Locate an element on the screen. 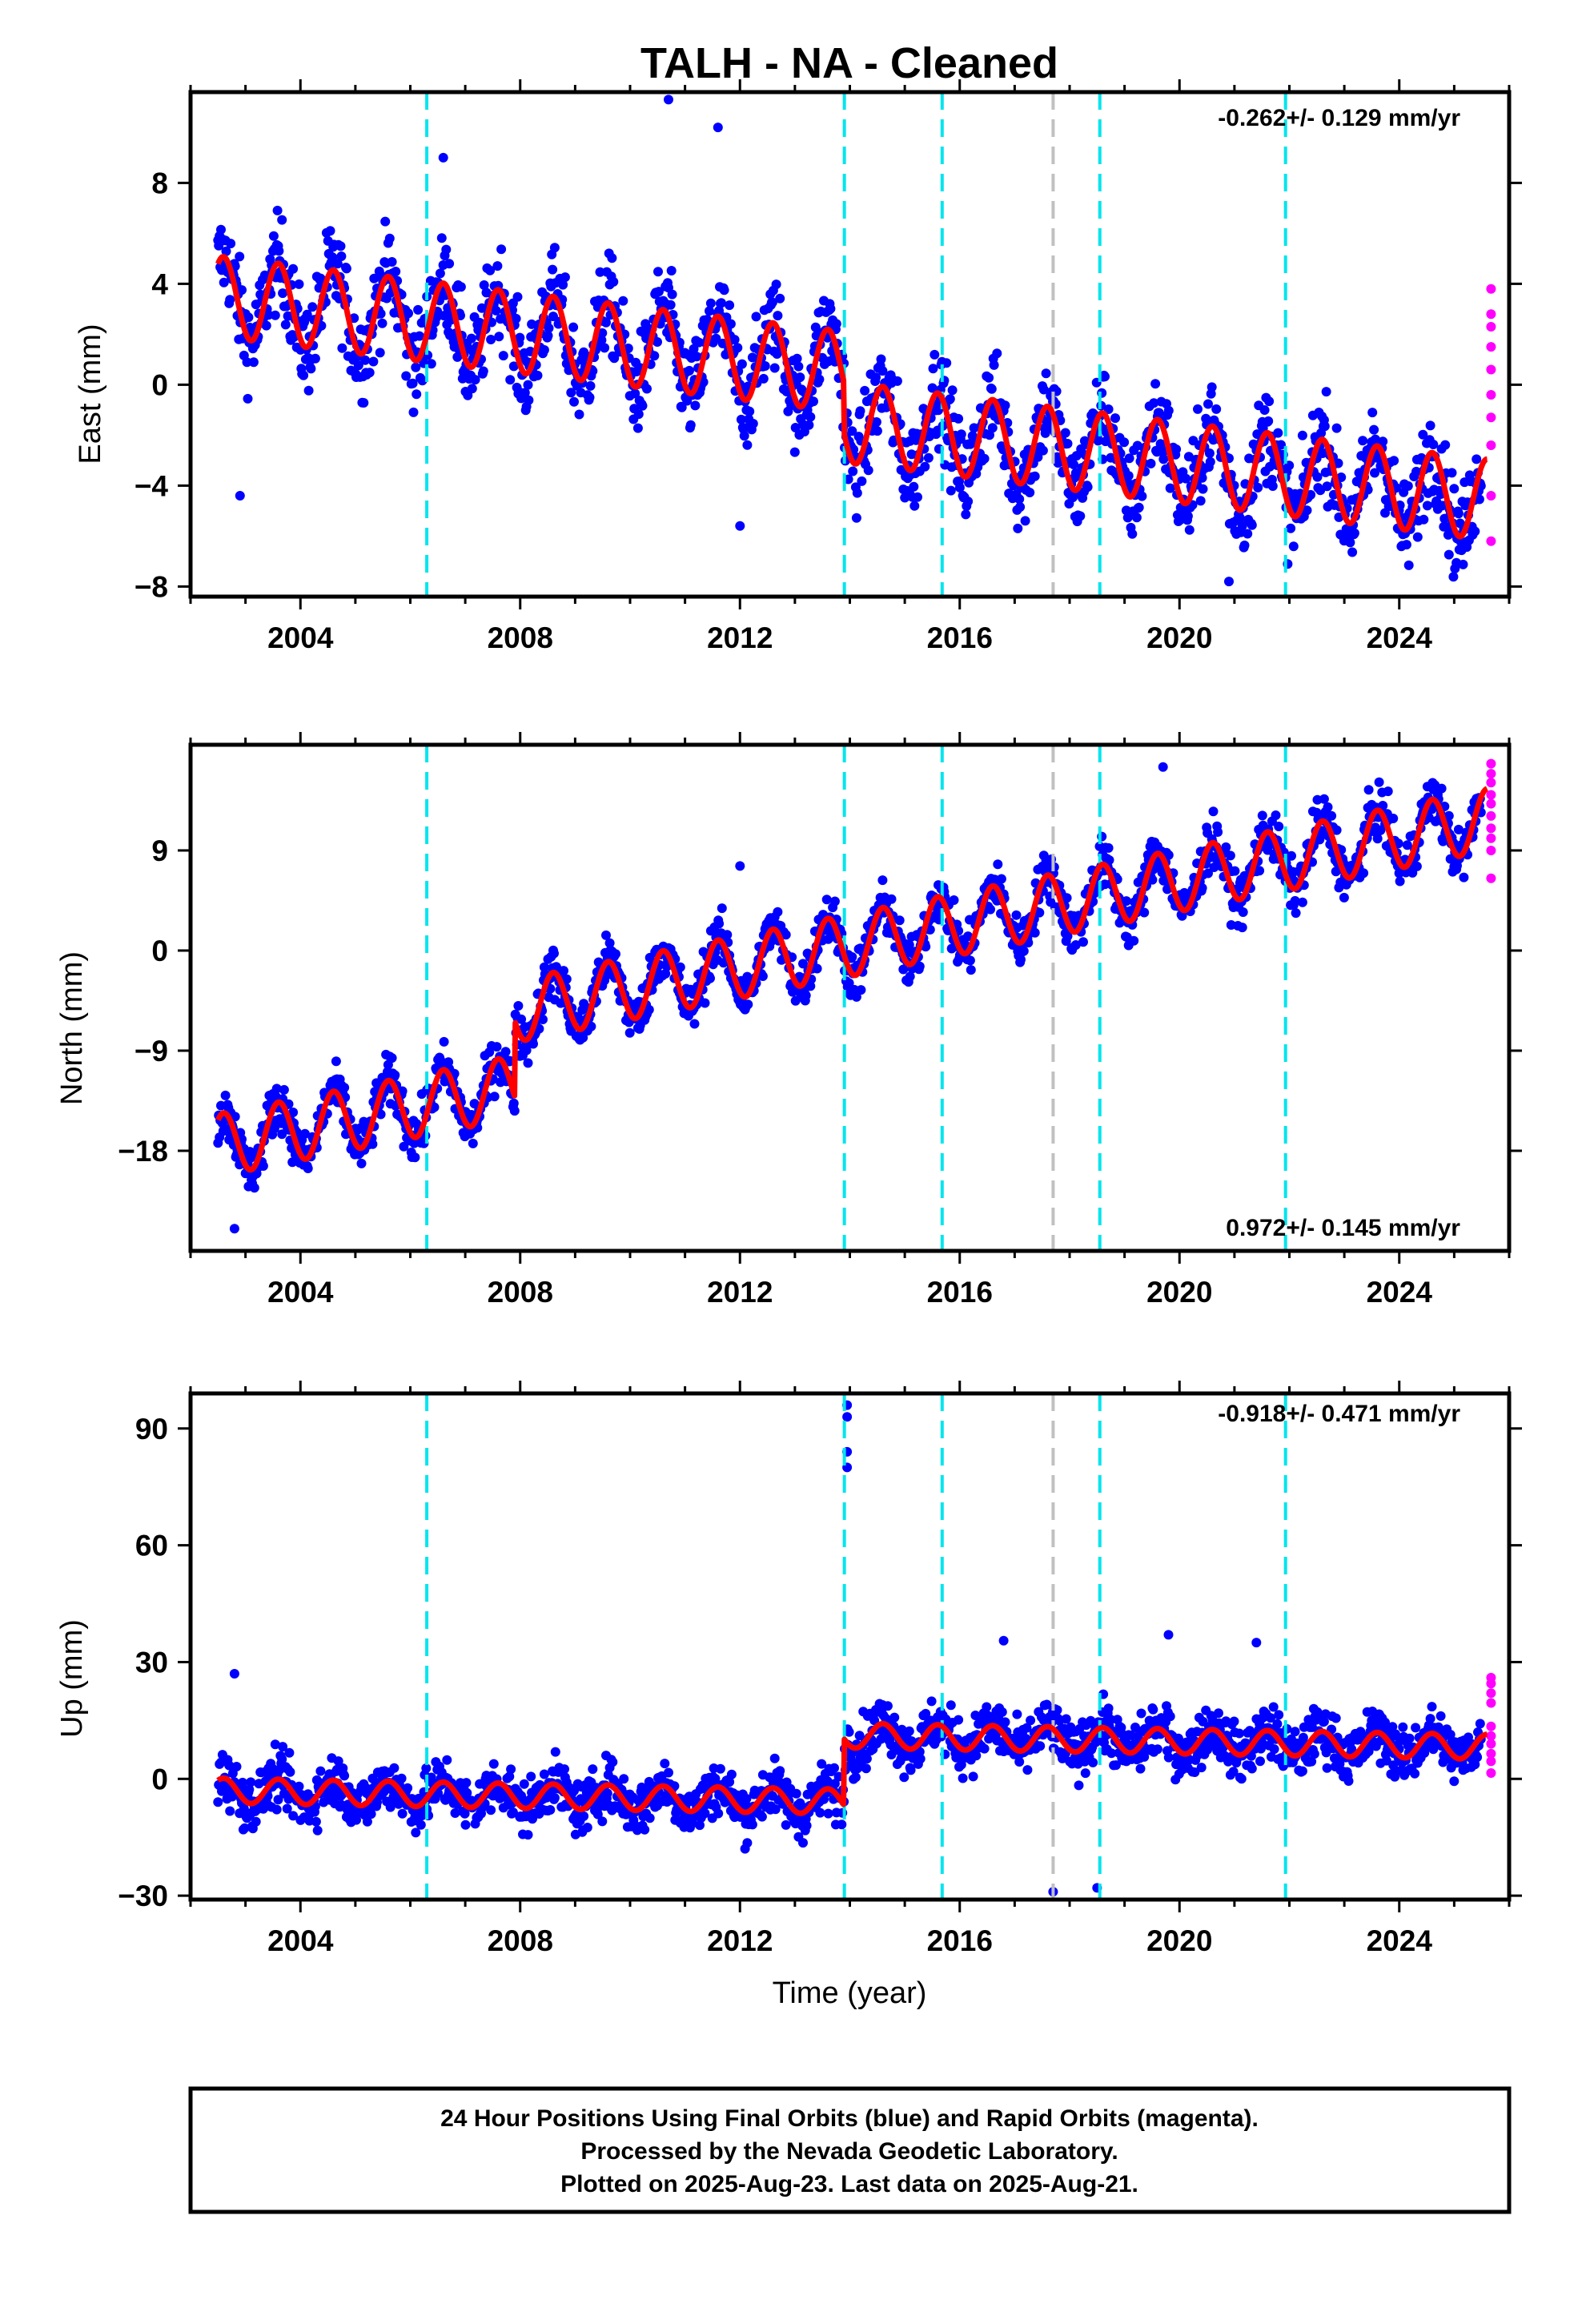 The width and height of the screenshot is (1582, 2324). north-y-tick-label: −18 is located at coordinates (143, 1151).